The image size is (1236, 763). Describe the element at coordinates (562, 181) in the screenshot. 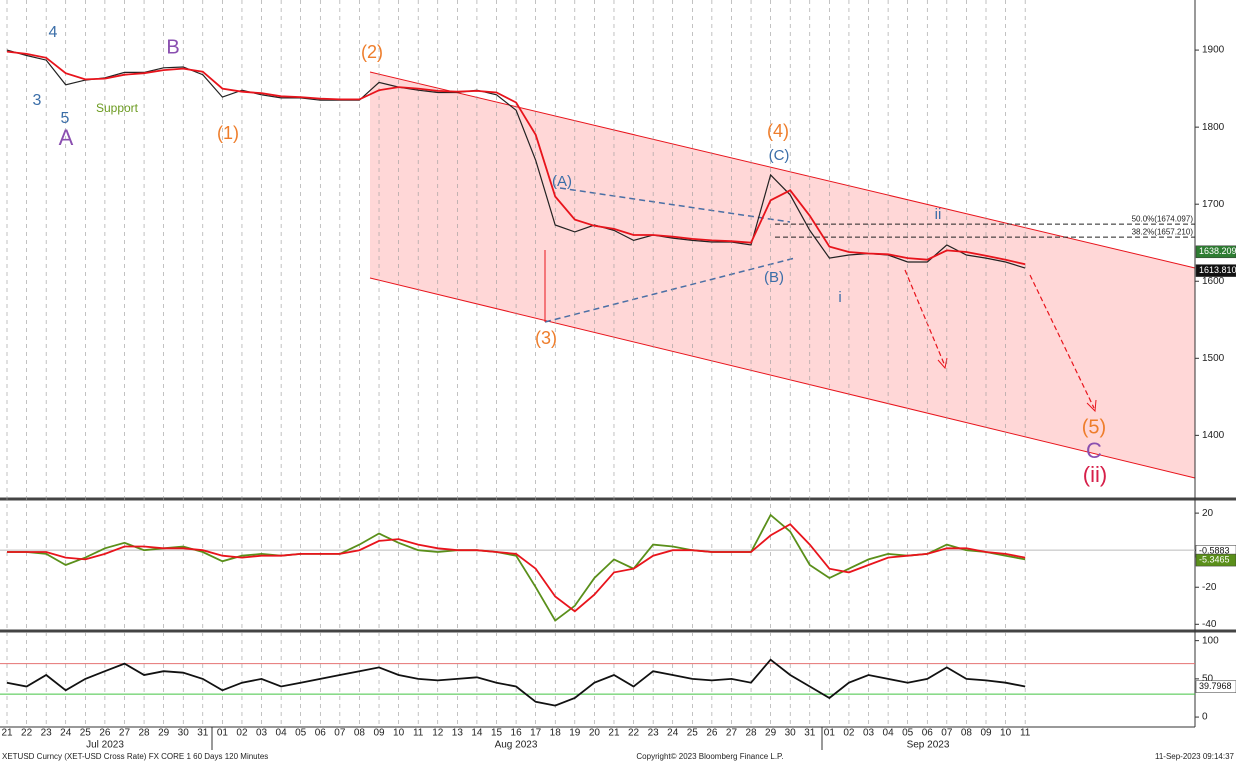

I see `wave-label: (A)` at that location.